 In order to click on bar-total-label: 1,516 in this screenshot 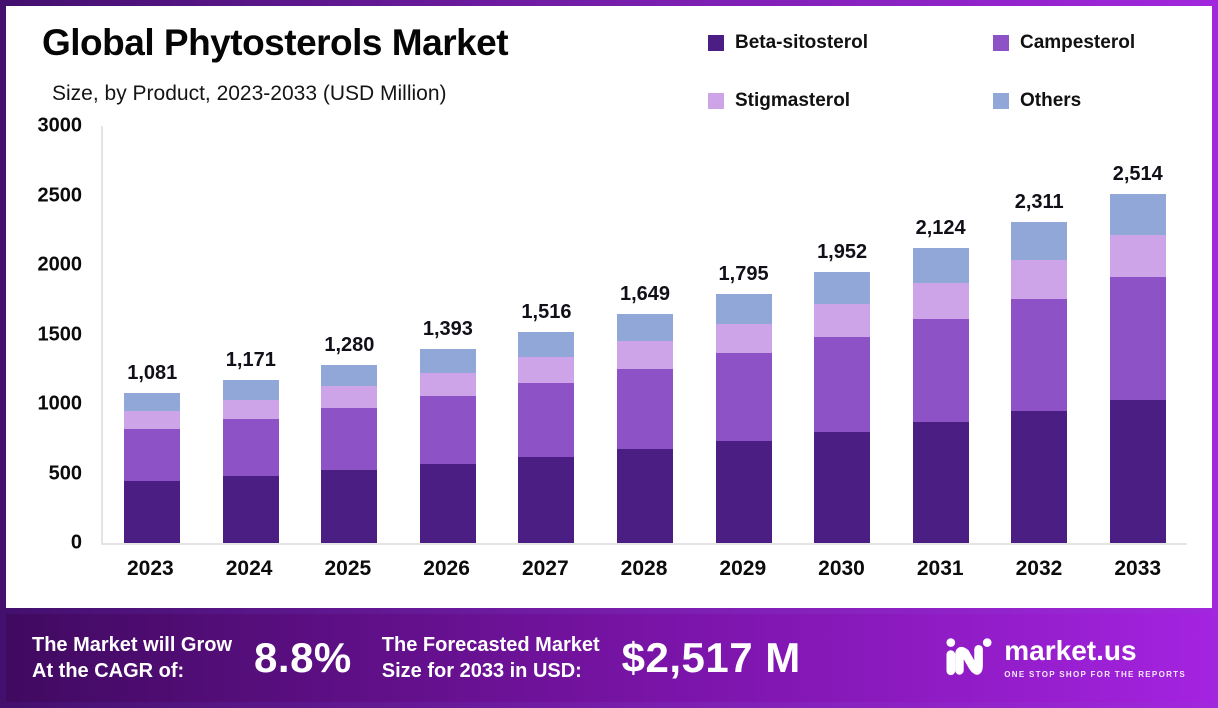, I will do `click(546, 312)`.